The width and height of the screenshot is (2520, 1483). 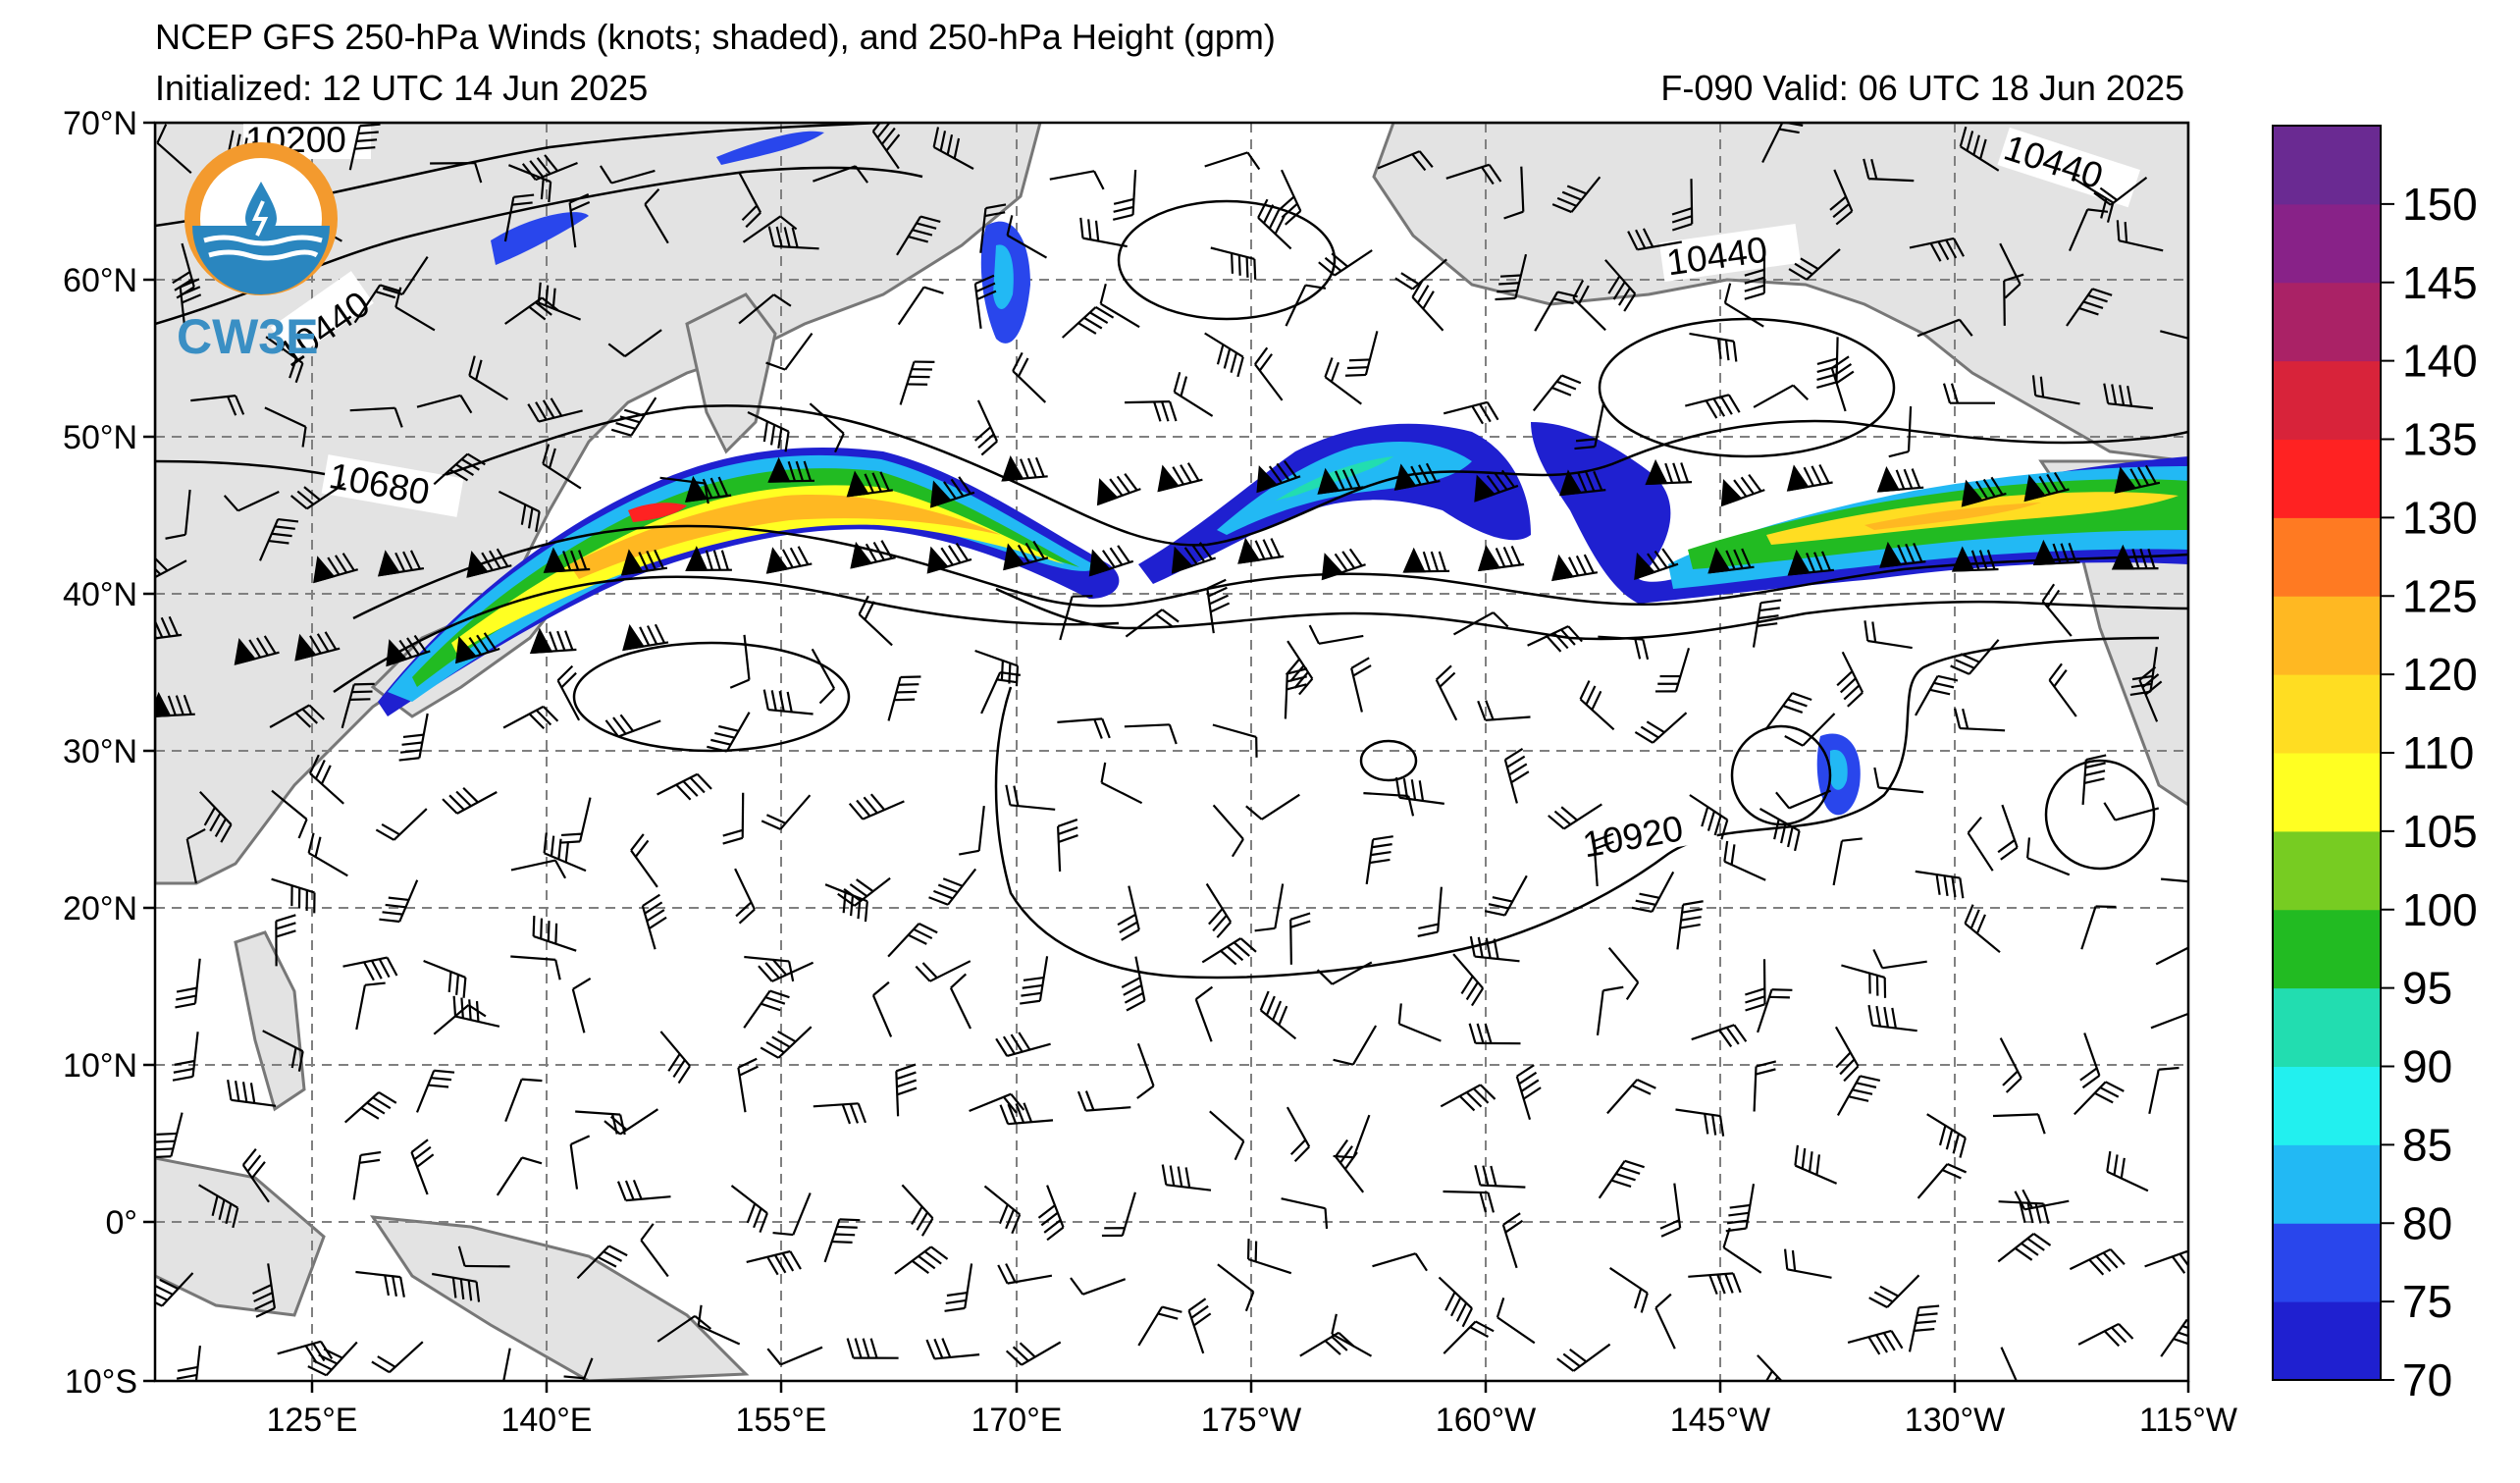 What do you see at coordinates (100, 1066) in the screenshot?
I see `lat-label-10n: 10°N` at bounding box center [100, 1066].